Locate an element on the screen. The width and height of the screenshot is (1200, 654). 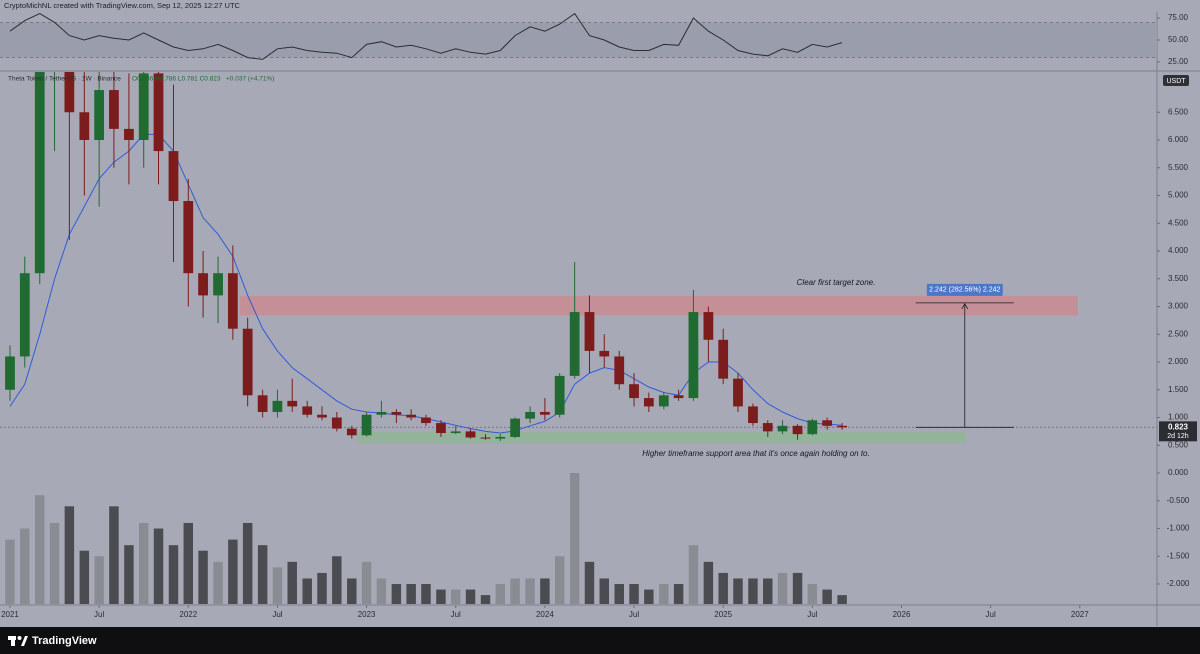
y-tick-label: 3.500 is located at coordinates (1178, 278).